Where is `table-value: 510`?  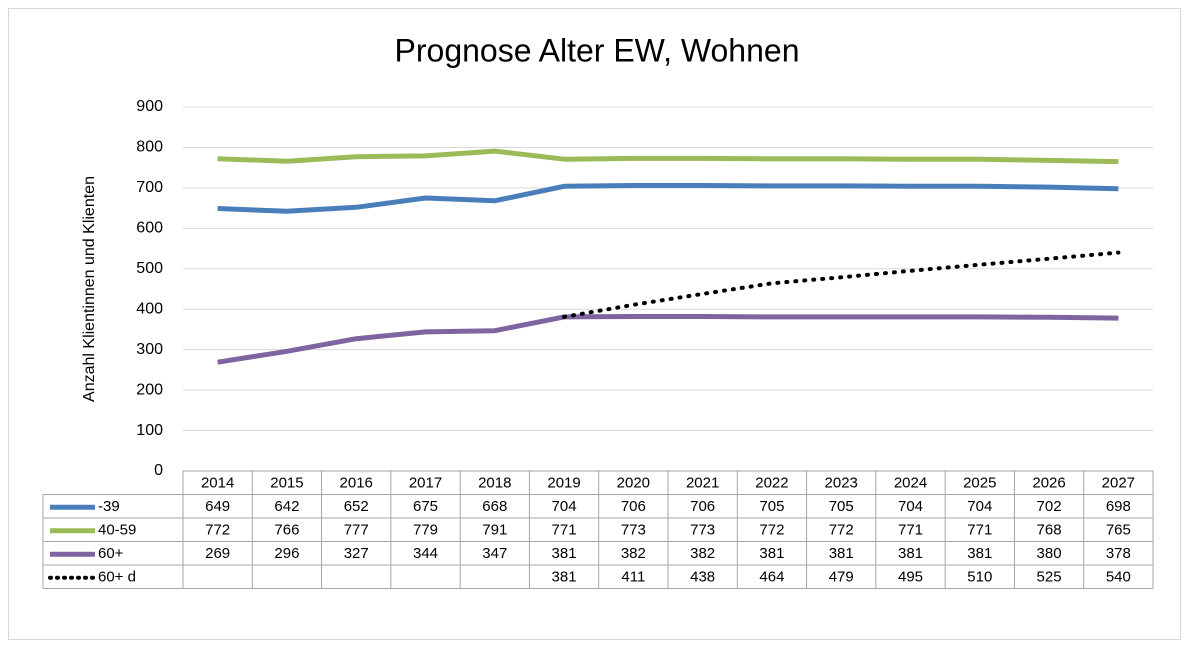 table-value: 510 is located at coordinates (979, 577).